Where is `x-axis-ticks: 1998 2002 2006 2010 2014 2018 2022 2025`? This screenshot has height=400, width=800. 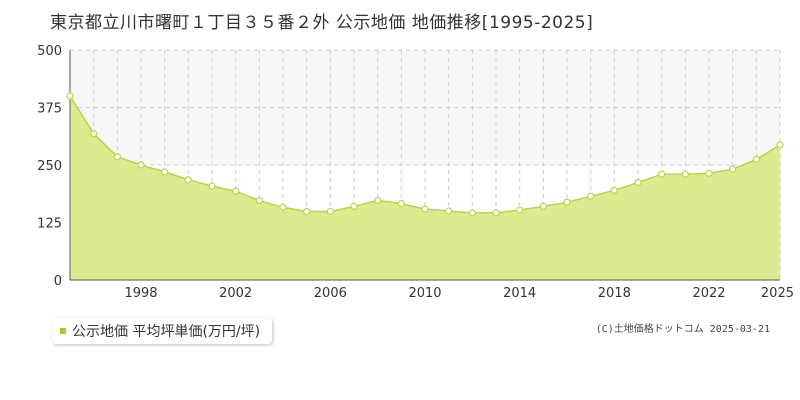
x-axis-ticks: 1998 2002 2006 2010 2014 2018 2022 2025 is located at coordinates (459, 293).